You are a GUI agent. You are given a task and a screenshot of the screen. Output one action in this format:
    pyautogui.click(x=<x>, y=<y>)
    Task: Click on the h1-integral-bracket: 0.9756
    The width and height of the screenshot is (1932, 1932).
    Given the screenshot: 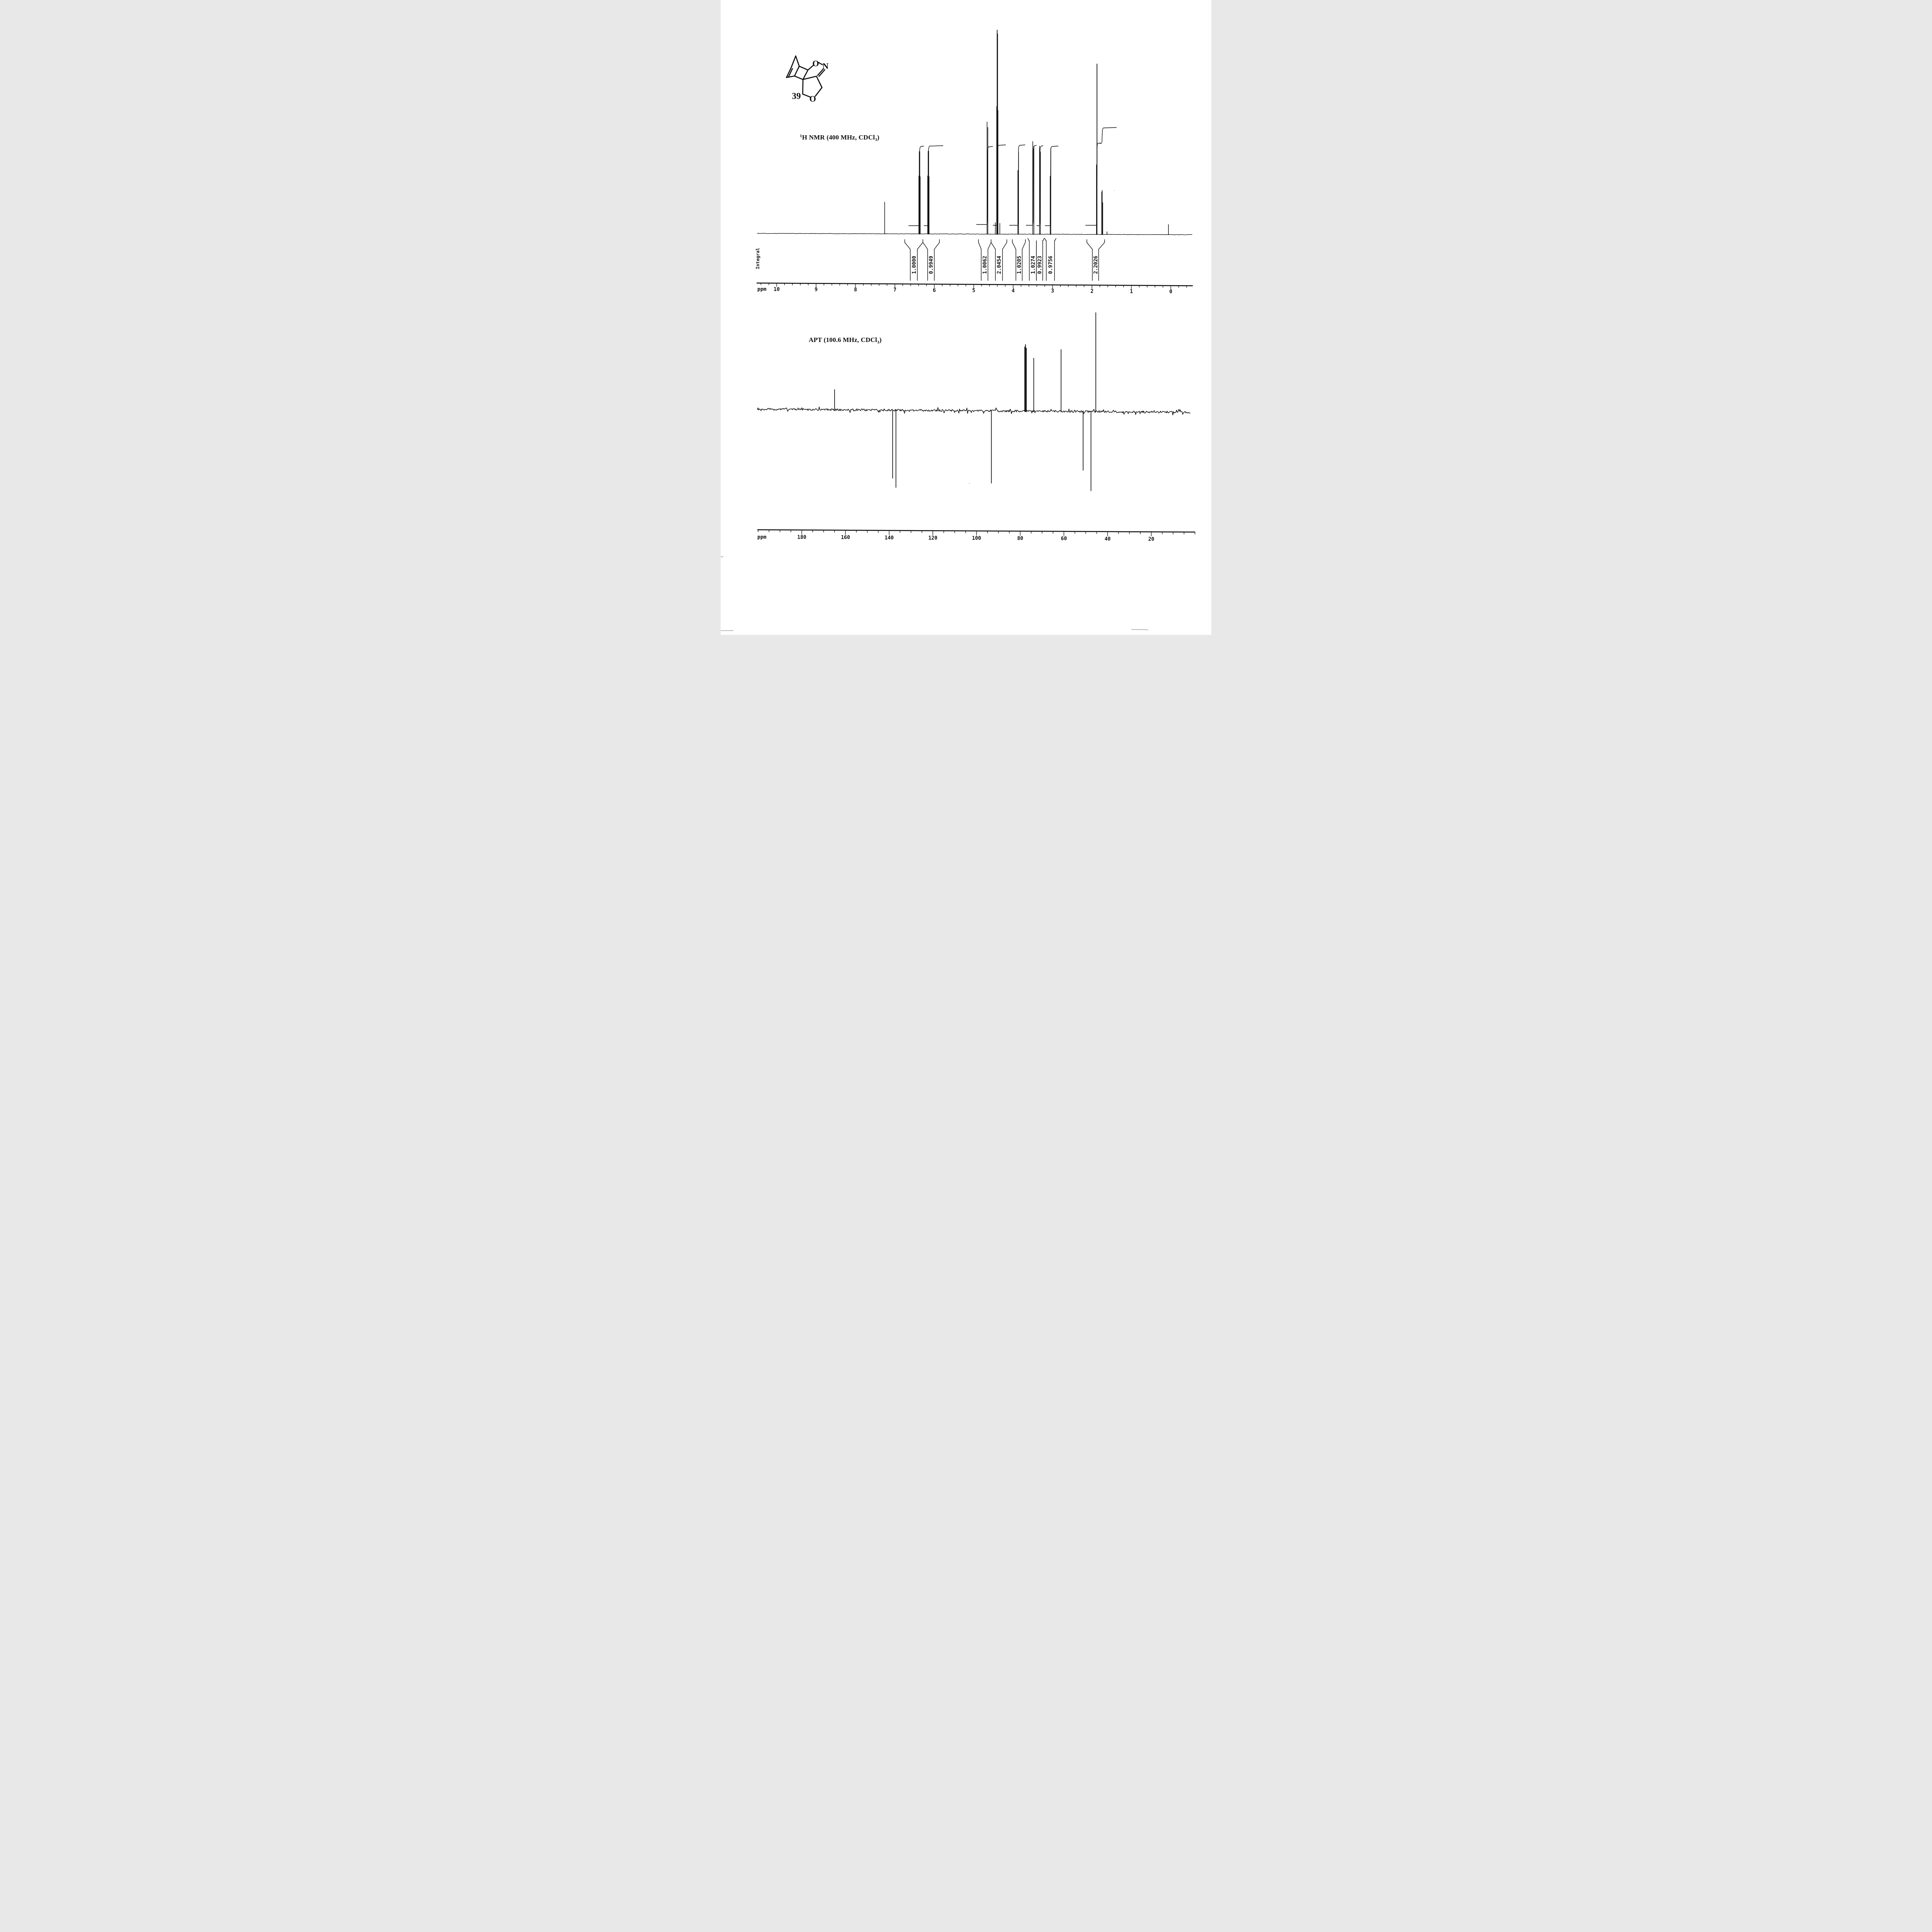 What is the action you would take?
    pyautogui.click(x=1050, y=259)
    